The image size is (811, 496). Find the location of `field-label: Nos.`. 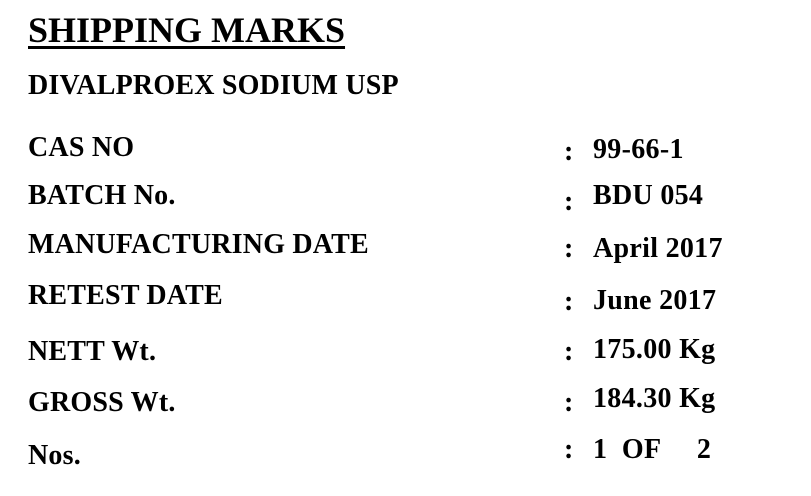

field-label: Nos. is located at coordinates (54, 455).